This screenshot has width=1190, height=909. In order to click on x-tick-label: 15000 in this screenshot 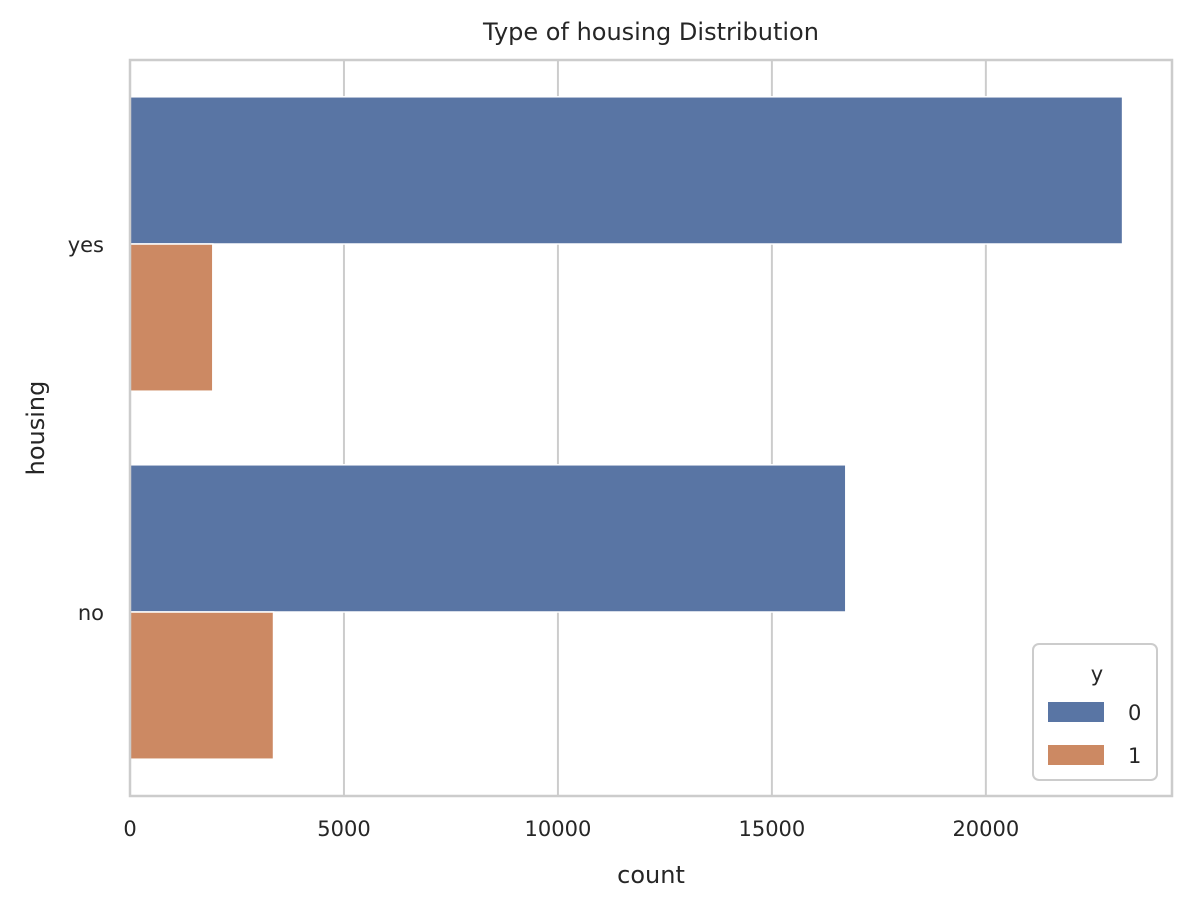, I will do `click(771, 829)`.